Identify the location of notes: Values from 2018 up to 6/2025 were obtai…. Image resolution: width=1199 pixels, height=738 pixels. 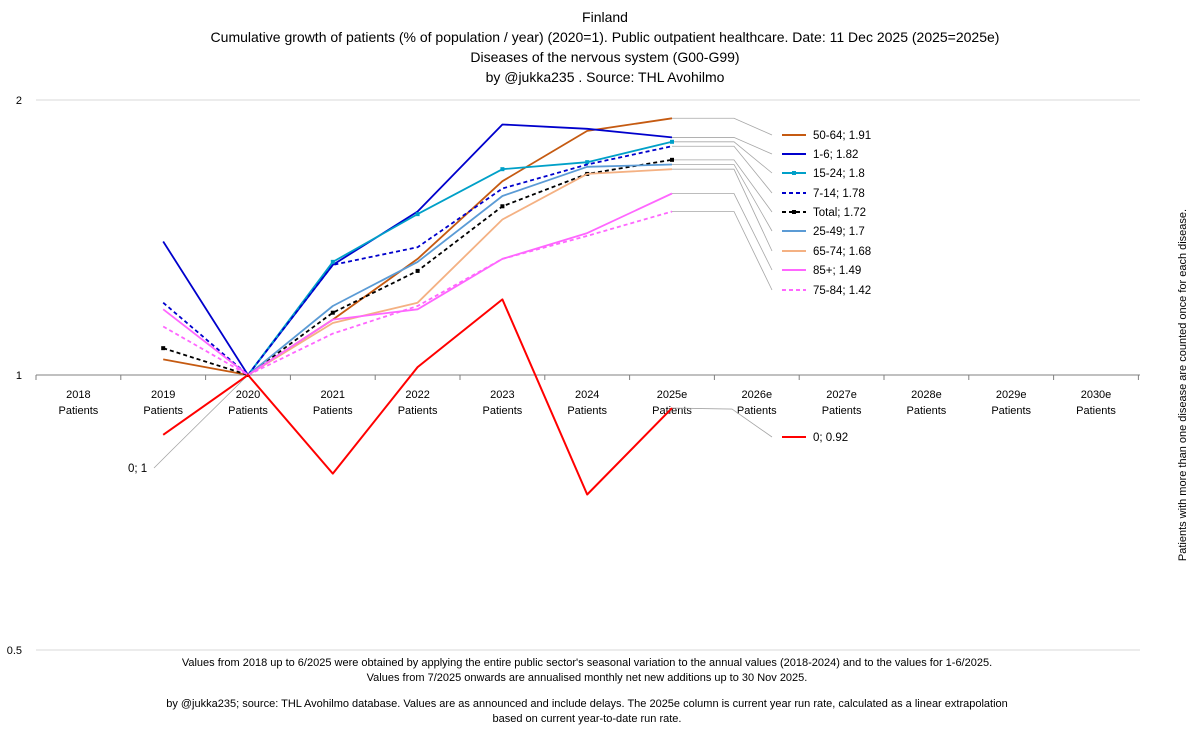
(587, 691).